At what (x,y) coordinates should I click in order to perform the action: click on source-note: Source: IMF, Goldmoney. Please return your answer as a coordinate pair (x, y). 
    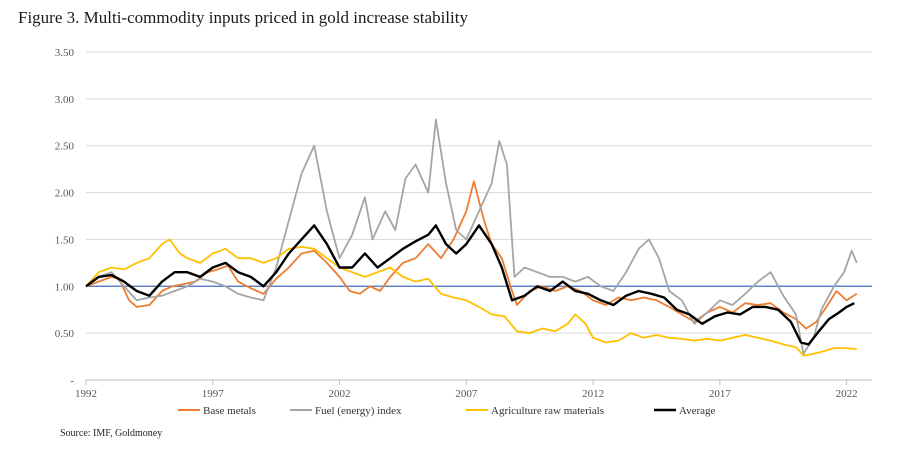
    Looking at the image, I should click on (111, 433).